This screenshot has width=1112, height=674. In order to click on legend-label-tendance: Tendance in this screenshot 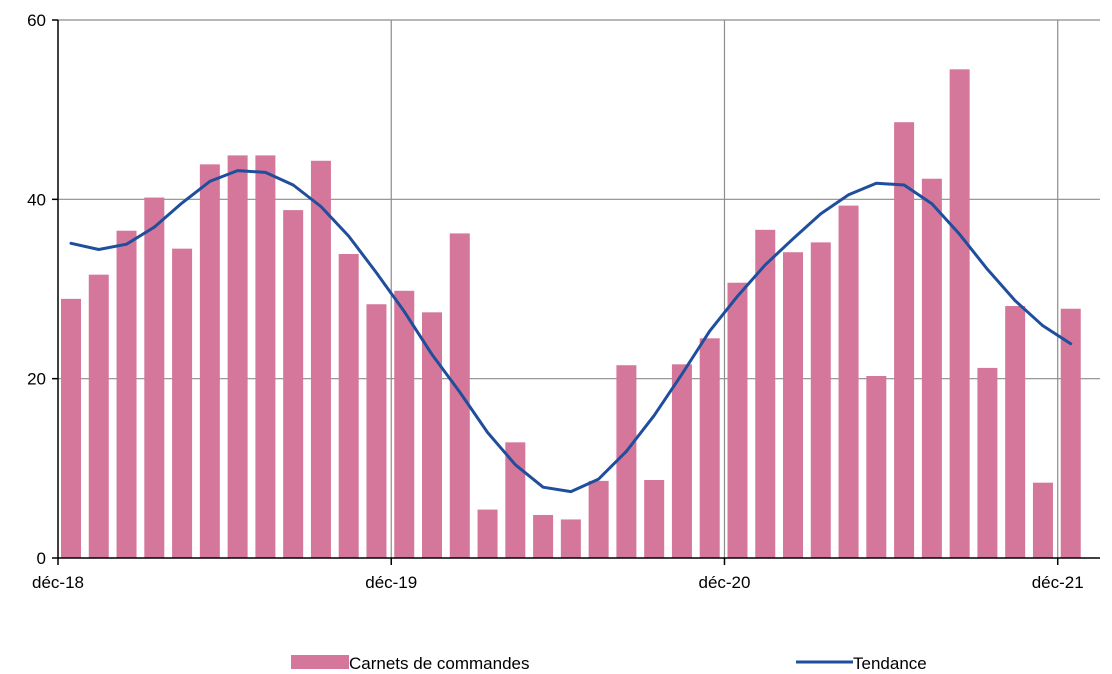, I will do `click(890, 663)`.